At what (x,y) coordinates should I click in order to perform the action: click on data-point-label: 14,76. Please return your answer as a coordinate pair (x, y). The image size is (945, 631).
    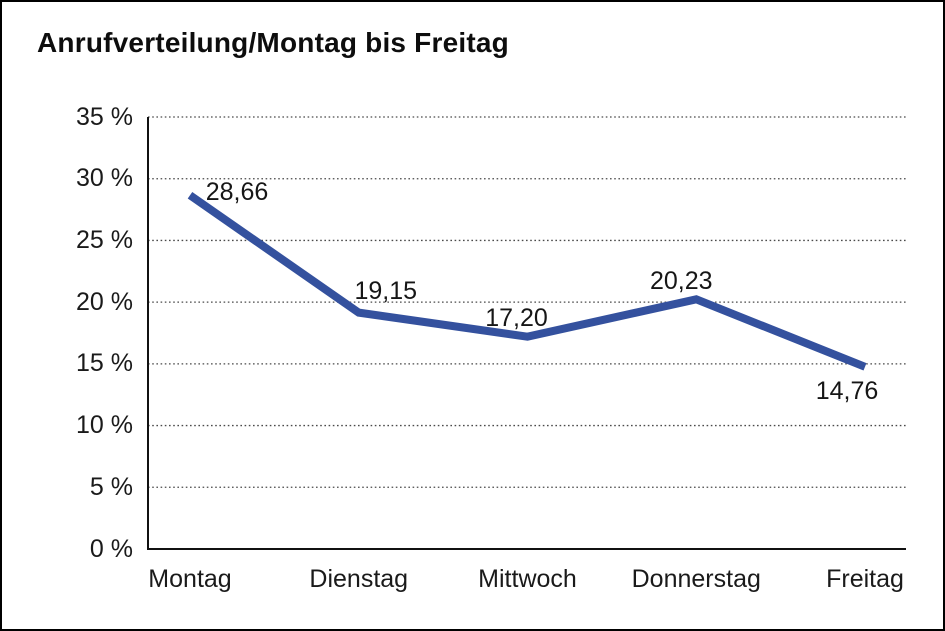
    Looking at the image, I should click on (847, 390).